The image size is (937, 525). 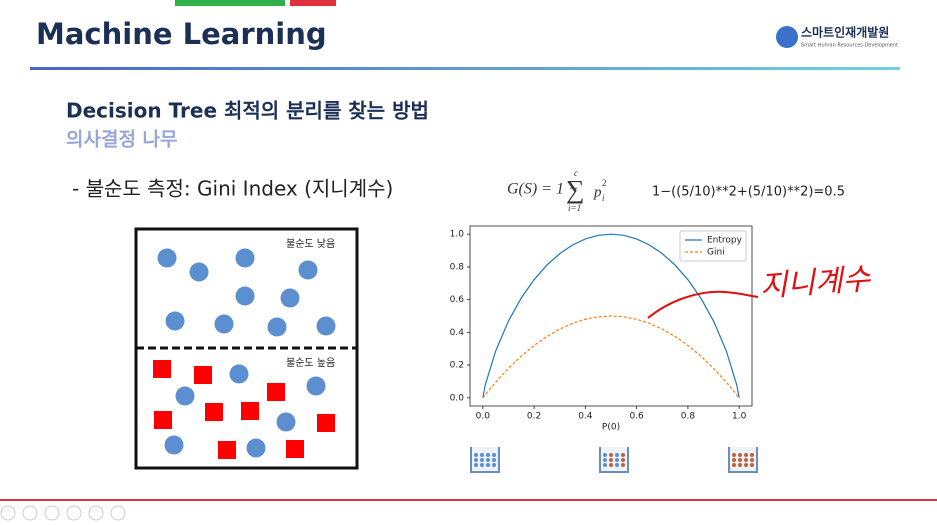 I want to click on y-tick-label: 0.8, so click(x=457, y=267).